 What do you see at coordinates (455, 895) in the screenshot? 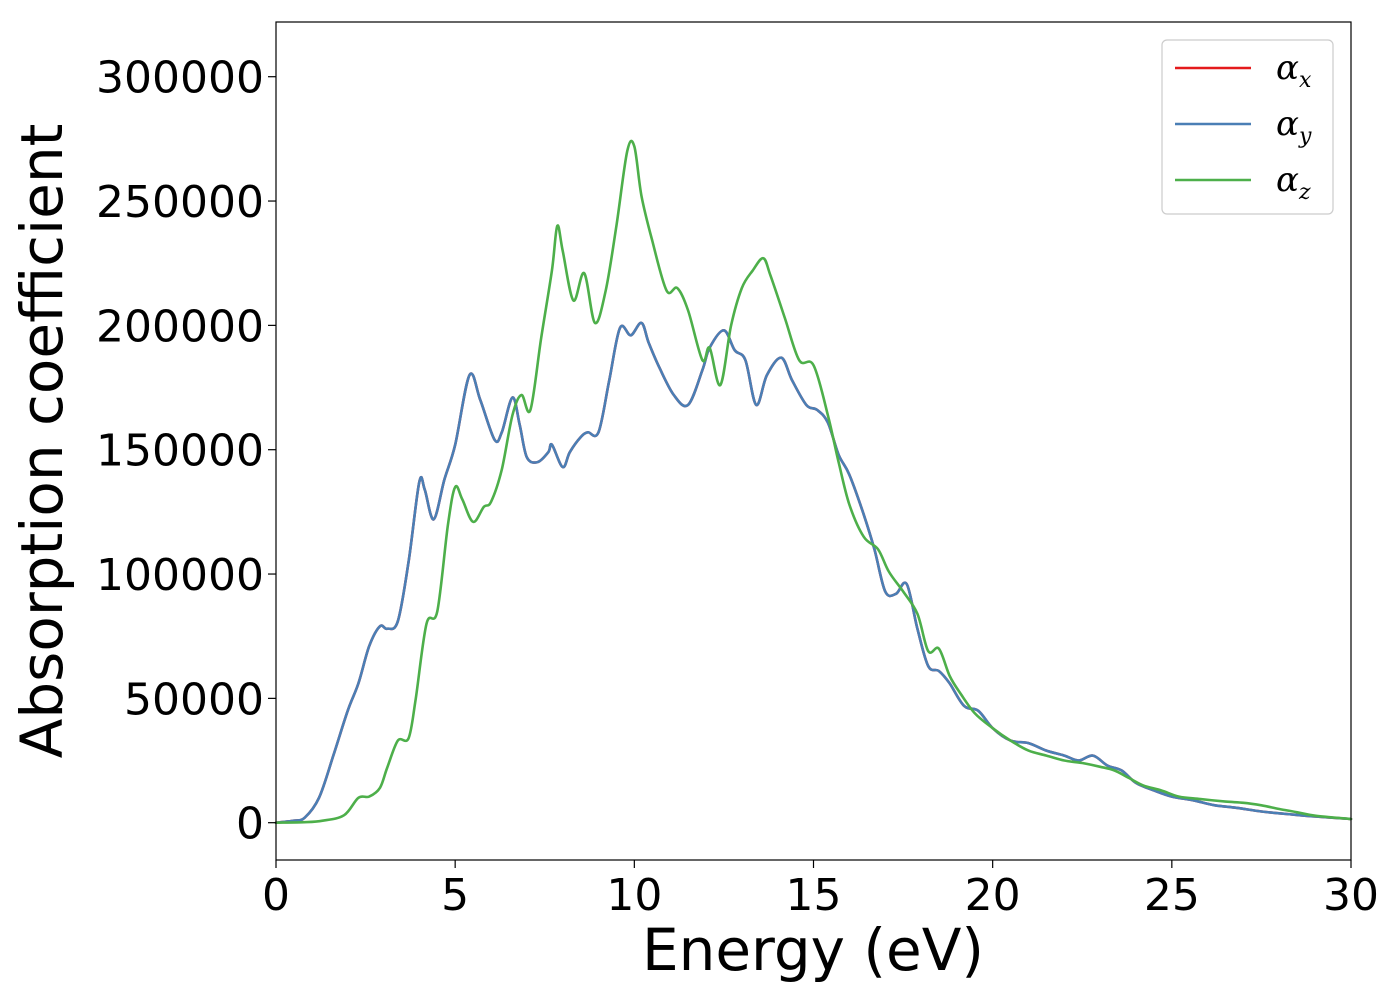
I see `x-tick-label: 5` at bounding box center [455, 895].